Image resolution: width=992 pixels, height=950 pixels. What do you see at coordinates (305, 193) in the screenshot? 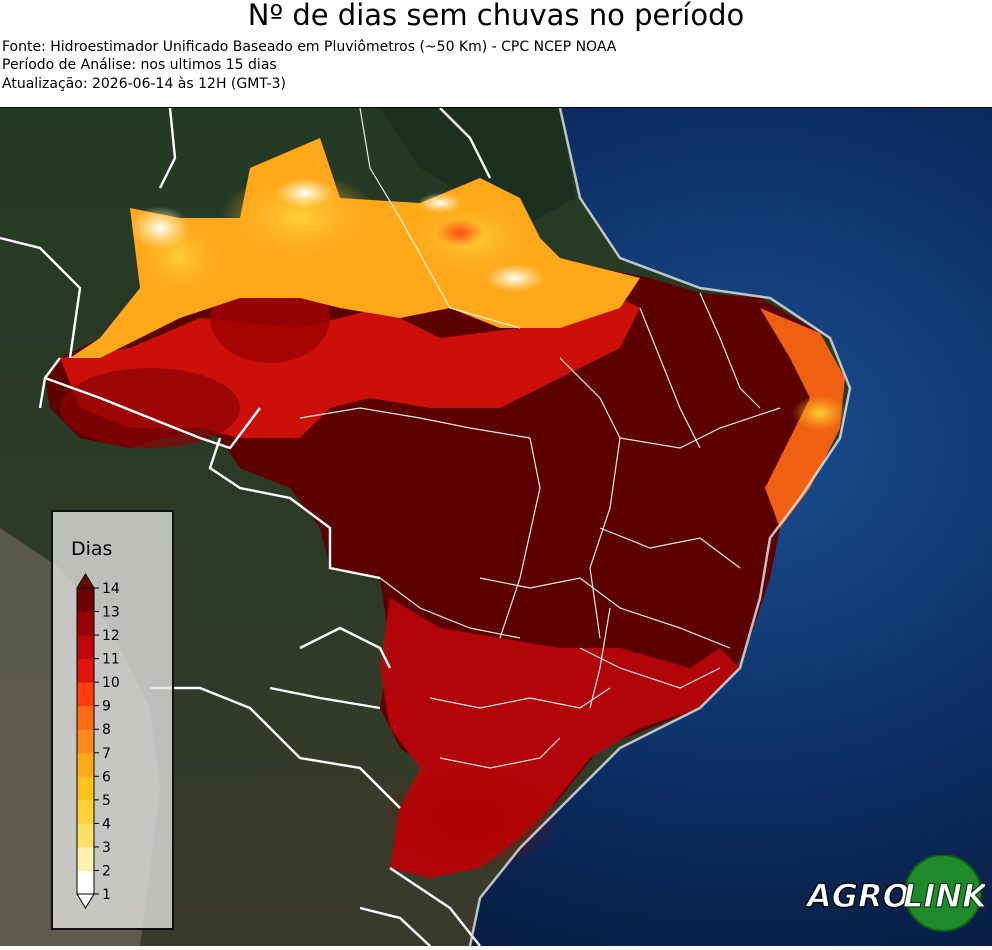
I see `white-spot-b` at bounding box center [305, 193].